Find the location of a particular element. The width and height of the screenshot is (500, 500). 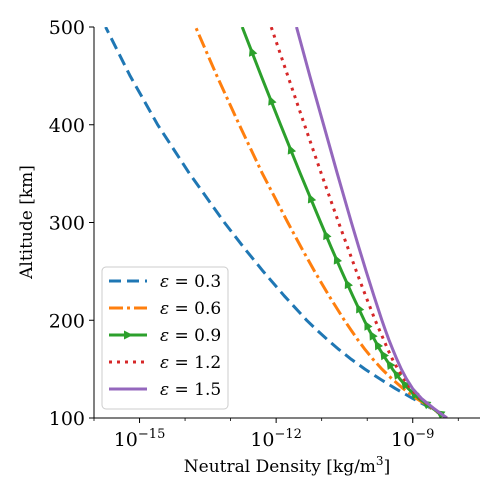

legend-label-5: ε = 1.5 is located at coordinates (190, 390).